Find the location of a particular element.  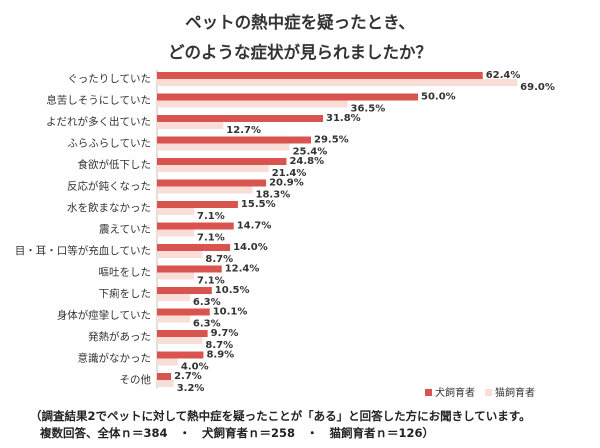

dog-value-label: 14.7% is located at coordinates (254, 226).